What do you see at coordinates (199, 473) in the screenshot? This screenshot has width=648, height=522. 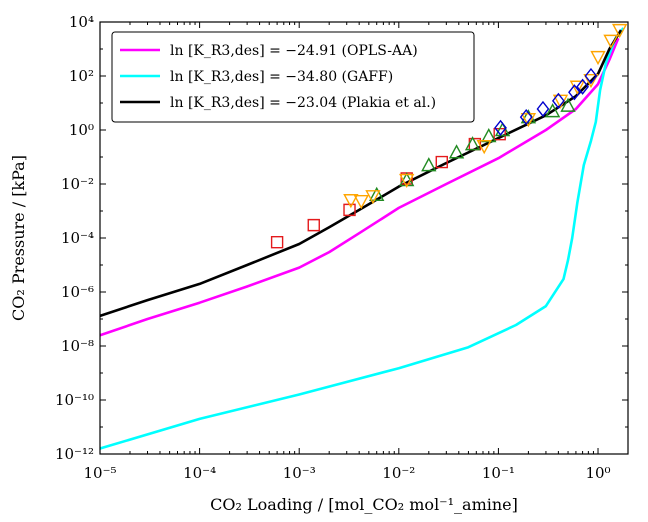 I see `x-tick-label: 10⁻⁴` at bounding box center [199, 473].